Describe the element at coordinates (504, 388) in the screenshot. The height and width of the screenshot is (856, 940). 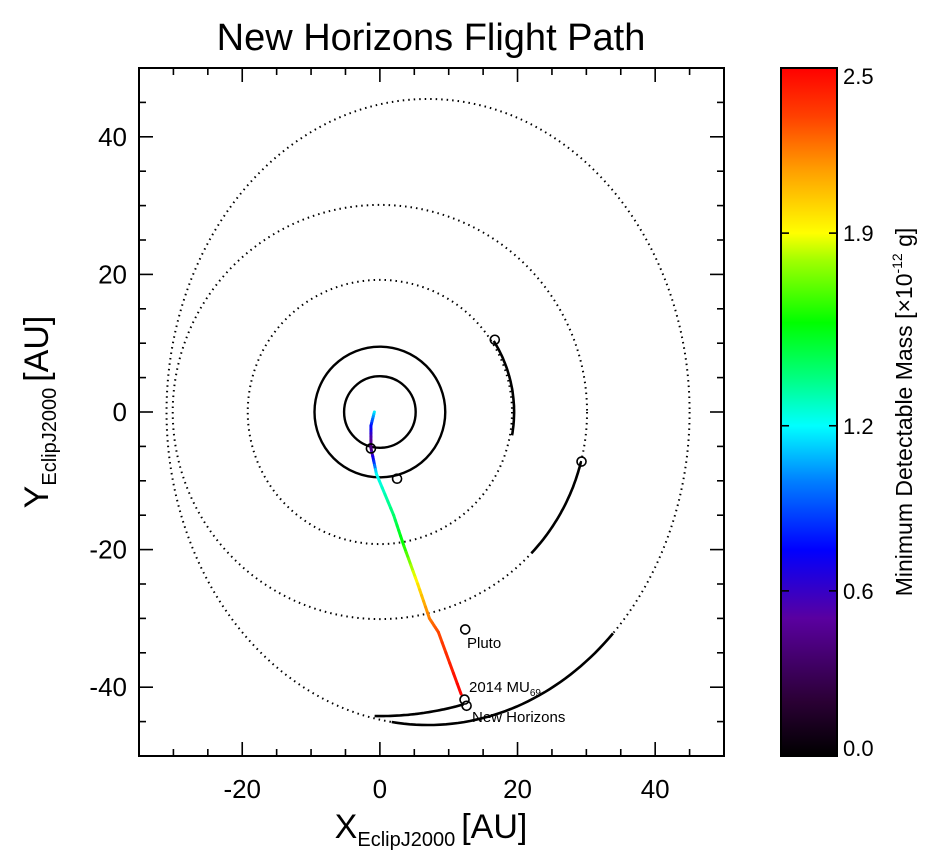
I see `uranus-arc` at that location.